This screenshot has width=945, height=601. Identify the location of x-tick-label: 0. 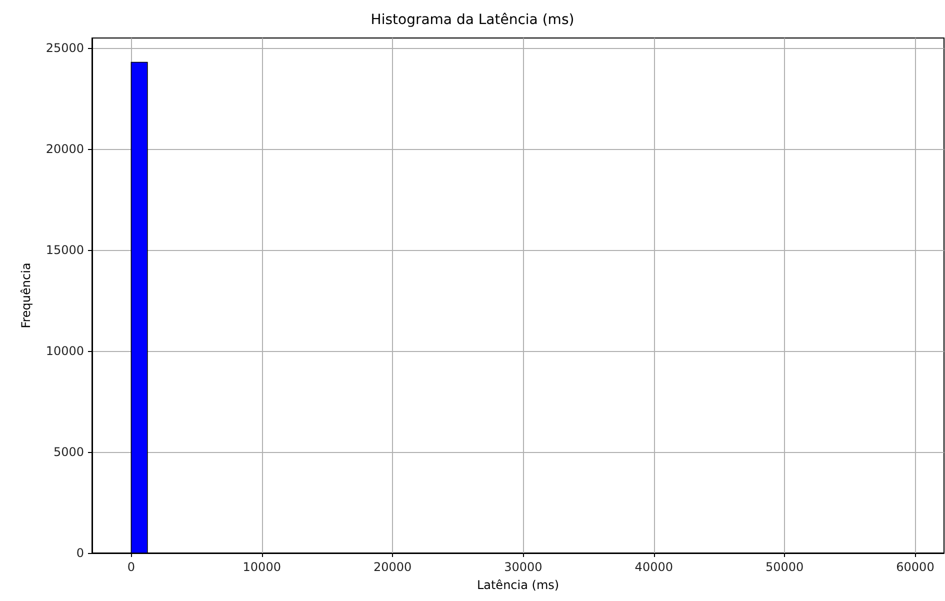
(131, 567).